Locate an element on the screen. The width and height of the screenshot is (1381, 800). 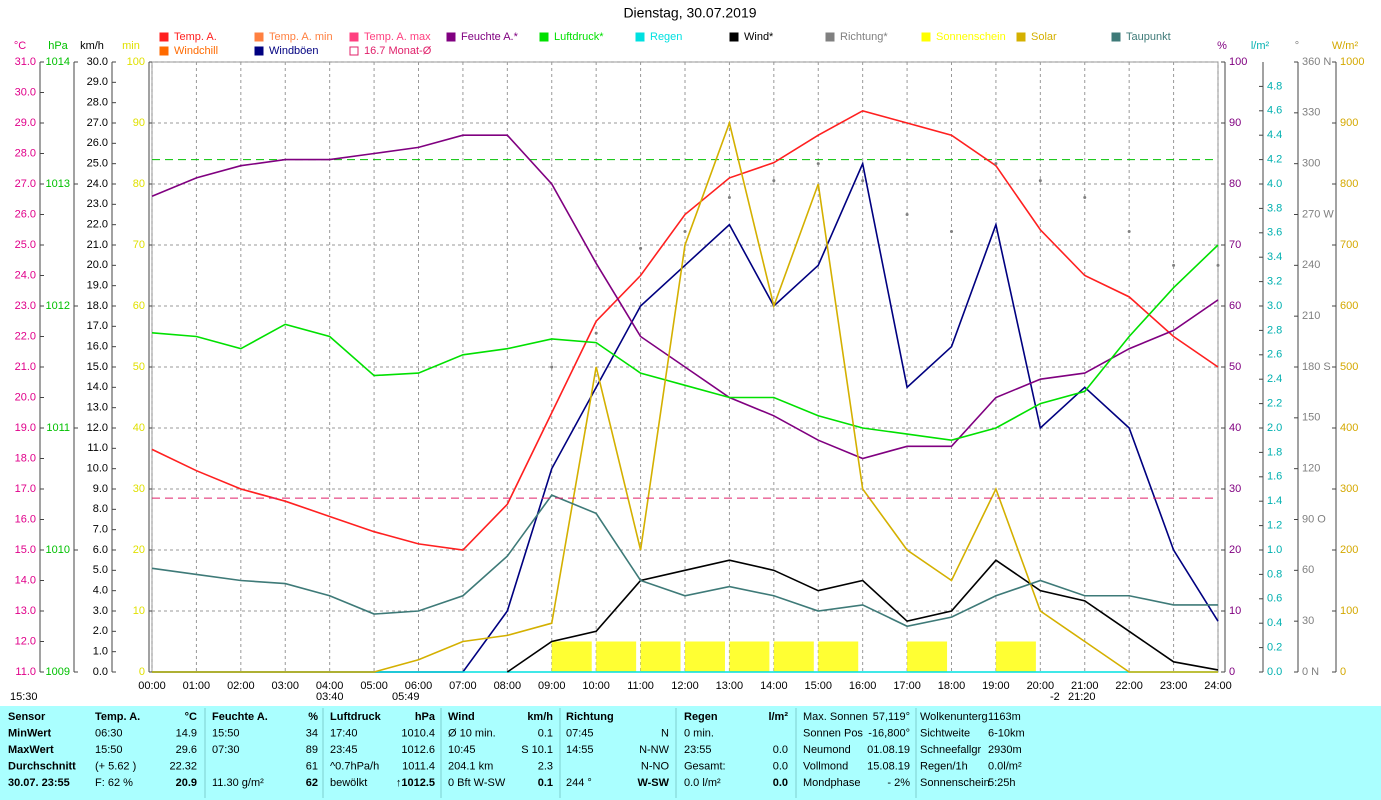
stat-cell: Wind is located at coordinates (461, 717).